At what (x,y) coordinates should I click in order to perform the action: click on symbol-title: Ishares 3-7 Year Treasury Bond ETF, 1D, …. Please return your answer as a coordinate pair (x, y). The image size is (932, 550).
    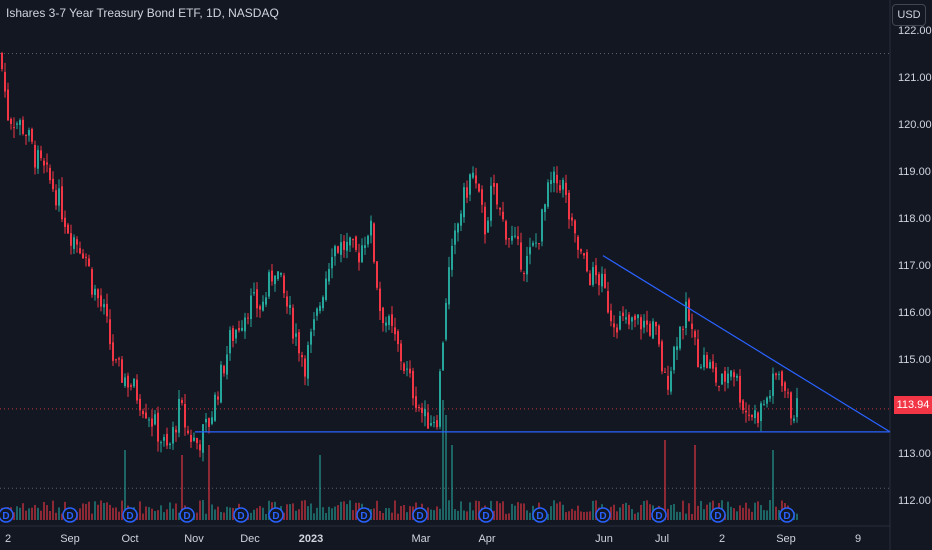
    Looking at the image, I should click on (142, 13).